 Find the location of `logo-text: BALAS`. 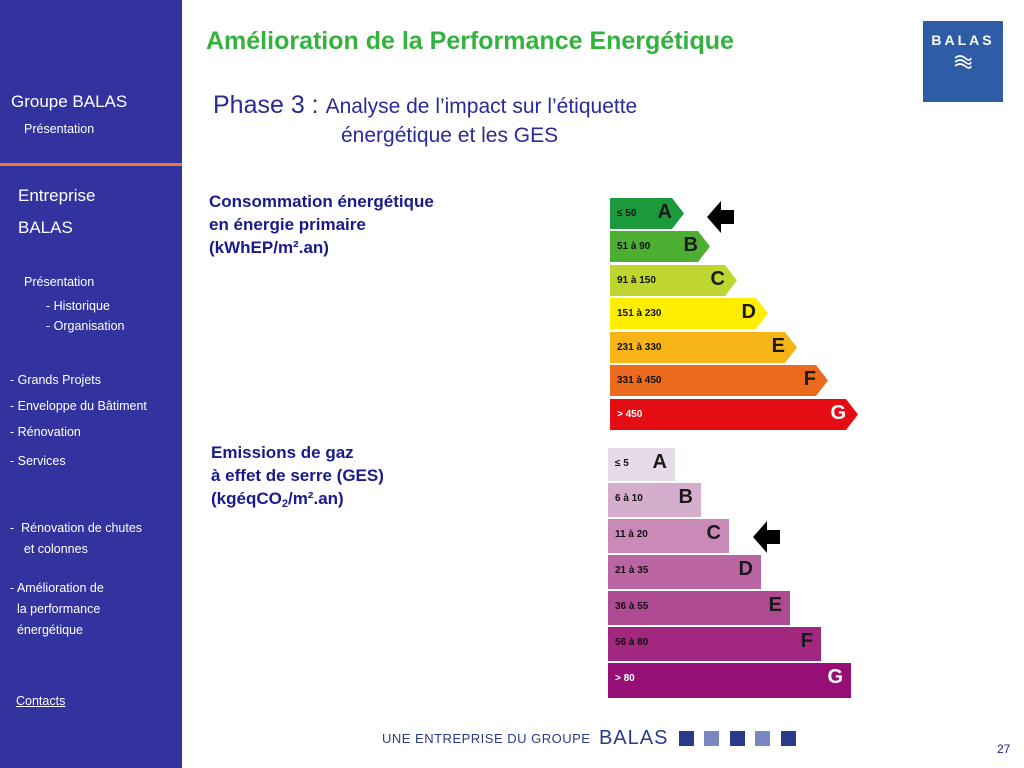

logo-text: BALAS is located at coordinates (963, 40).